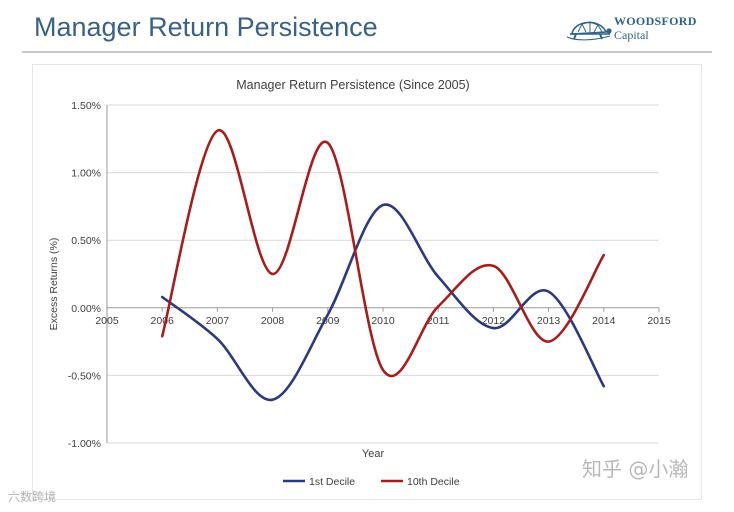 The height and width of the screenshot is (512, 734). Describe the element at coordinates (86, 106) in the screenshot. I see `y-tick-label: 1.50%` at that location.